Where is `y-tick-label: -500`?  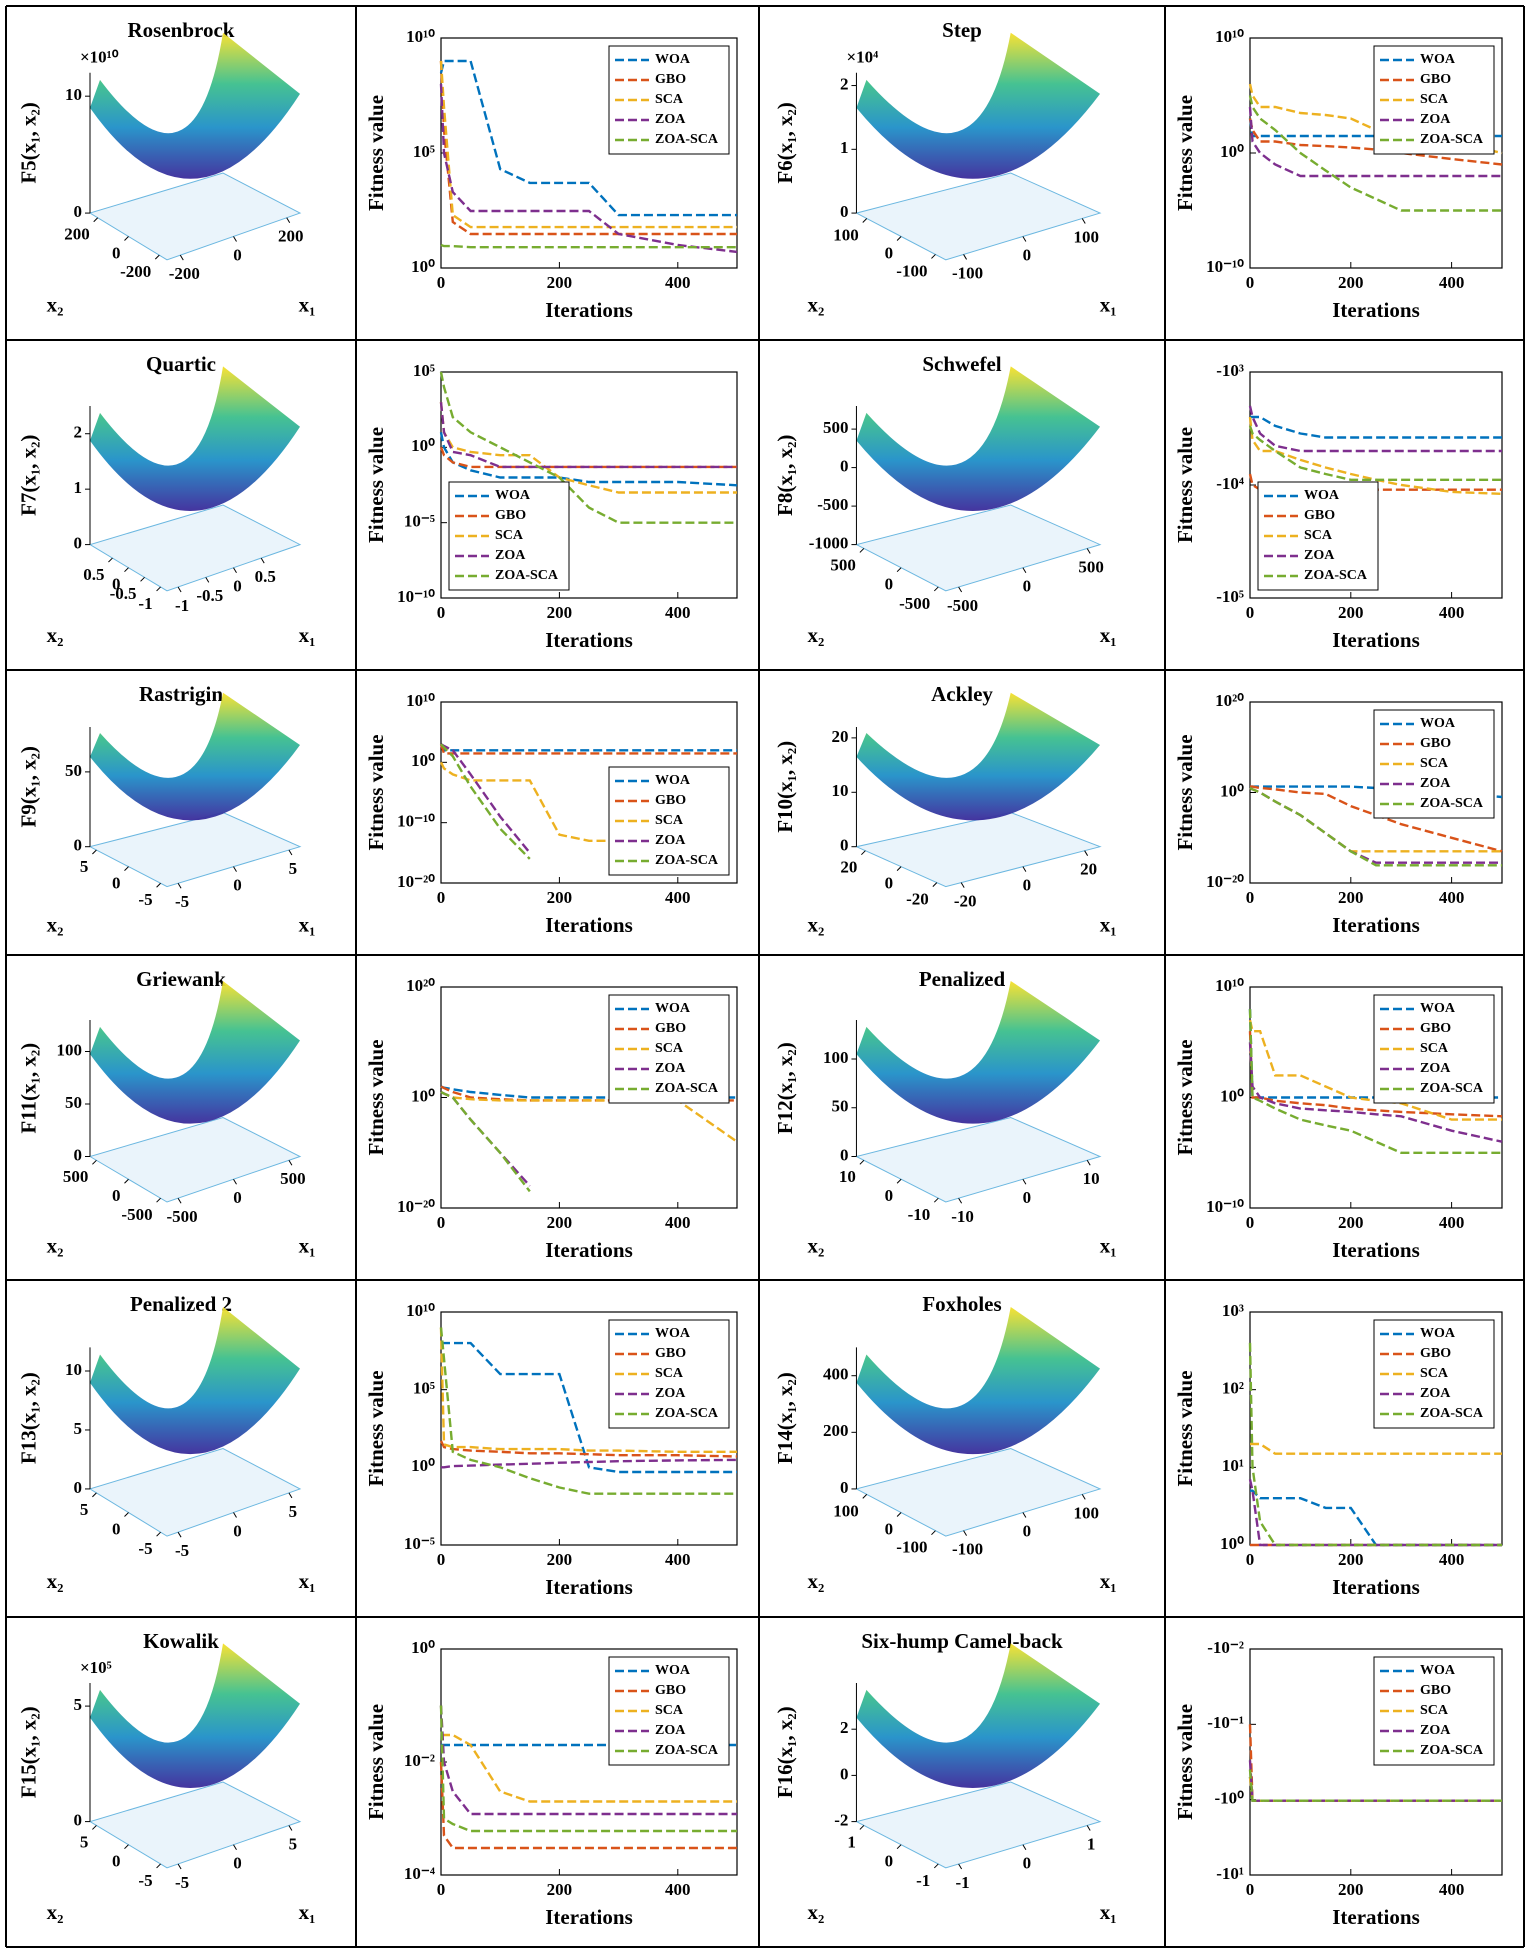 y-tick-label: -500 is located at coordinates (136, 1214).